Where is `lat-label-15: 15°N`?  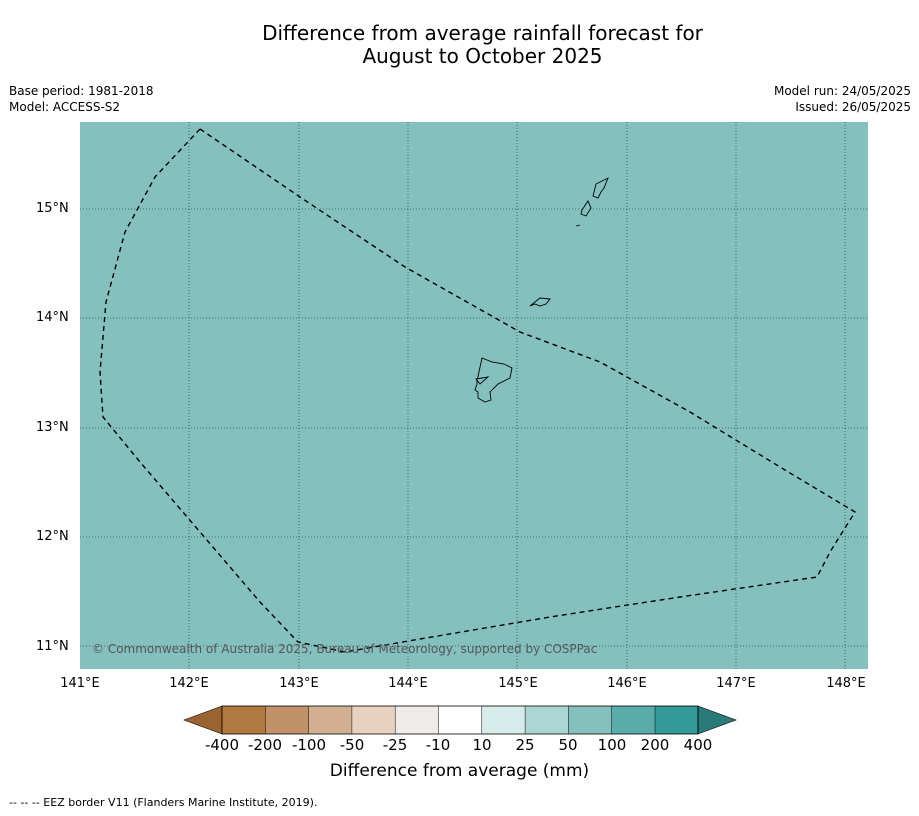 lat-label-15: 15°N is located at coordinates (52, 208).